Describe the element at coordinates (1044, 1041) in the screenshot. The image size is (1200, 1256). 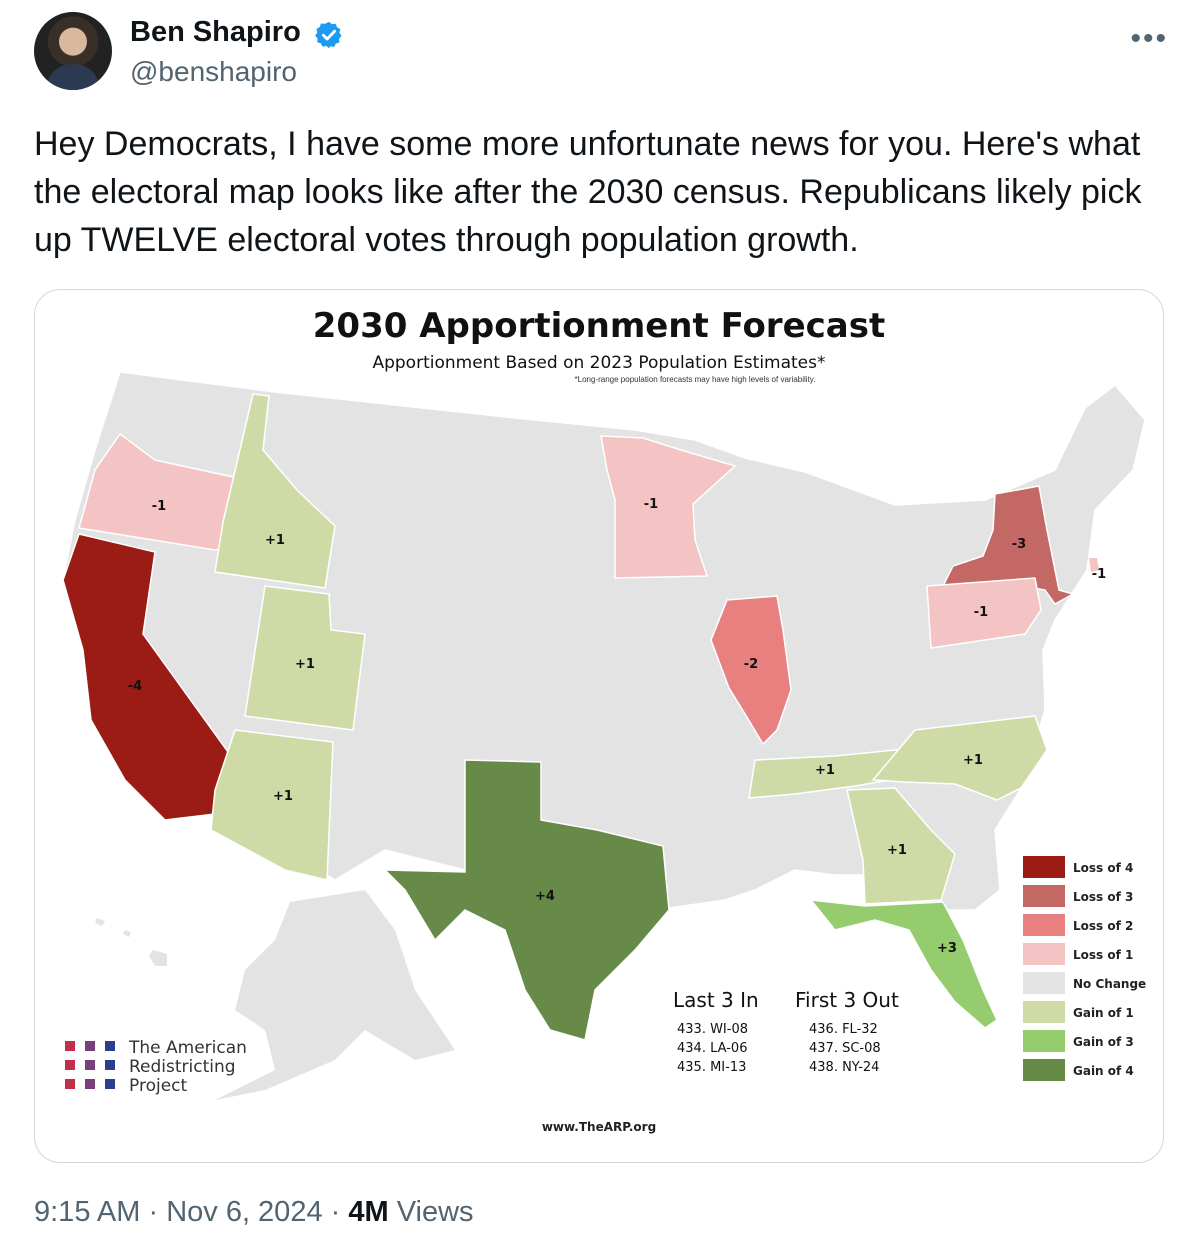
I see `legend-swatch-gain3` at that location.